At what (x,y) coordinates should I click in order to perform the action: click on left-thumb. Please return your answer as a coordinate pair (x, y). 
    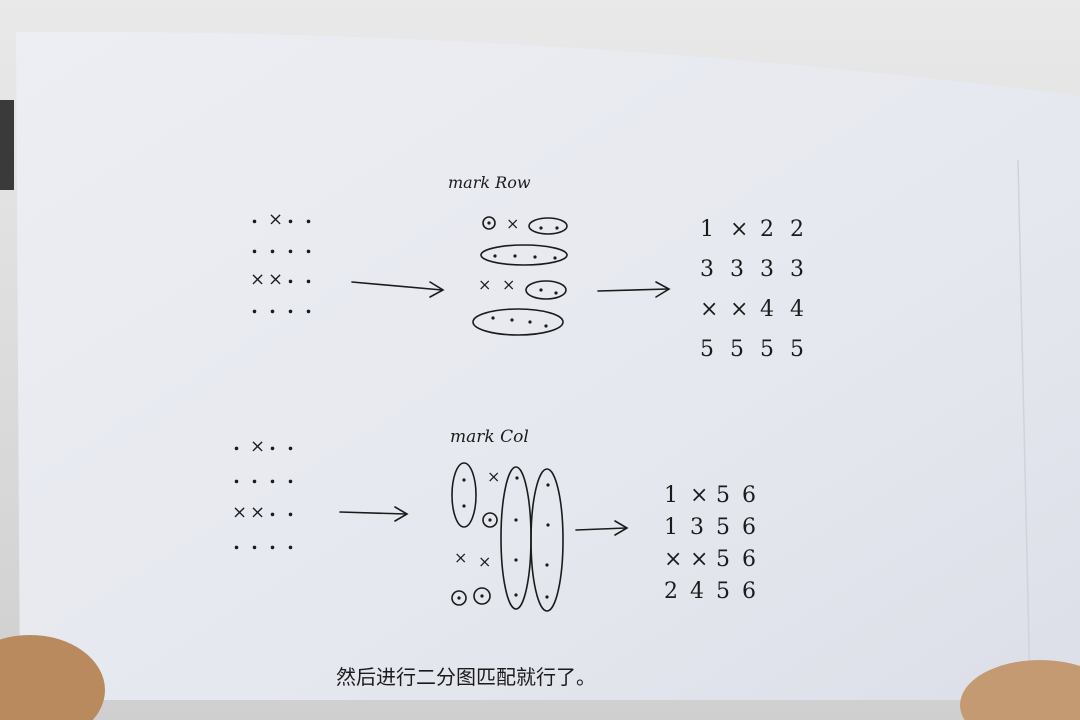
    Looking at the image, I should click on (52, 677).